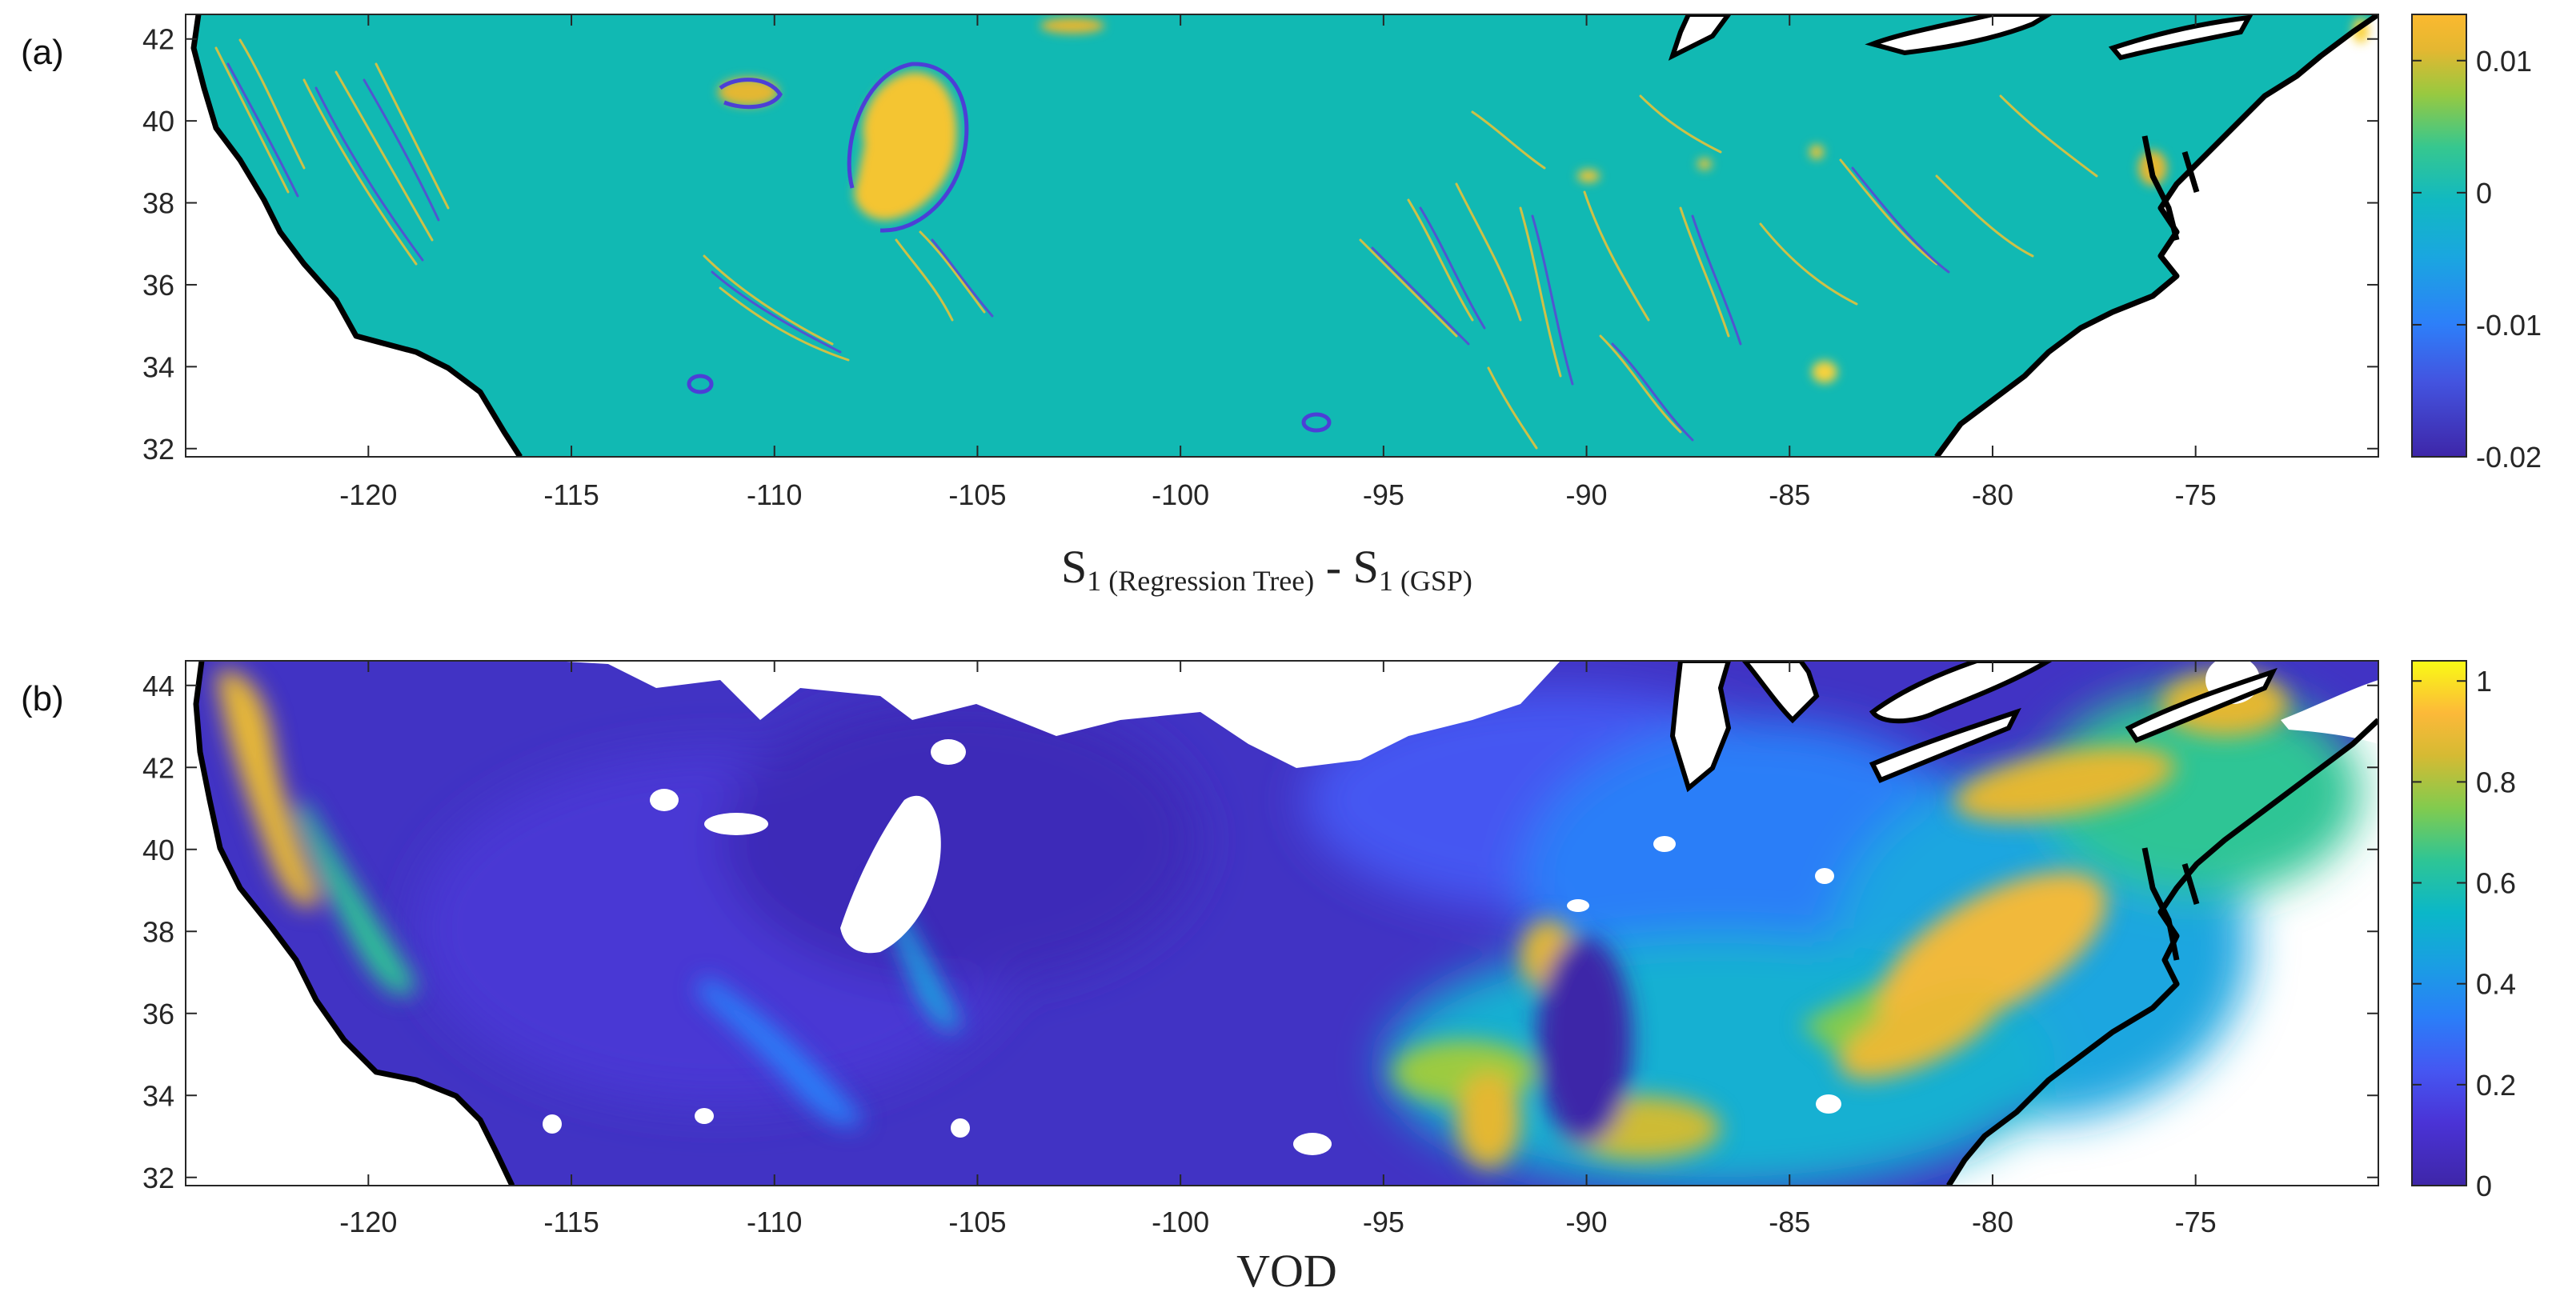 This screenshot has width=2576, height=1312. I want to click on colorbar-tick-label: 0.8, so click(2496, 782).